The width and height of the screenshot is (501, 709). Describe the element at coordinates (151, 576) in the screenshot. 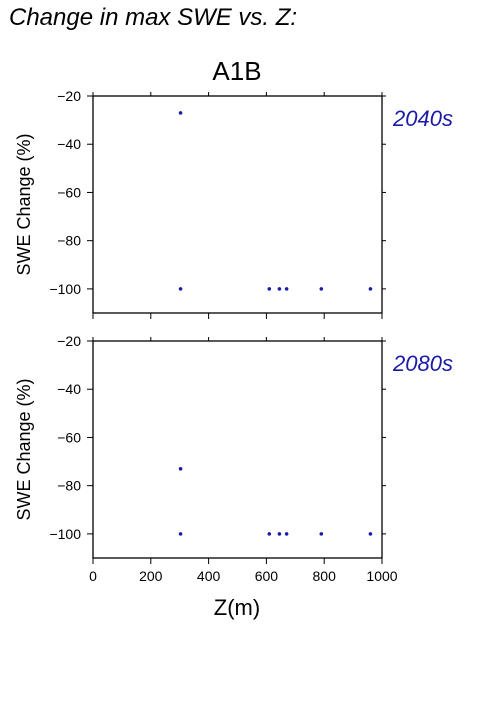

I see `x-tick-label: 200` at that location.